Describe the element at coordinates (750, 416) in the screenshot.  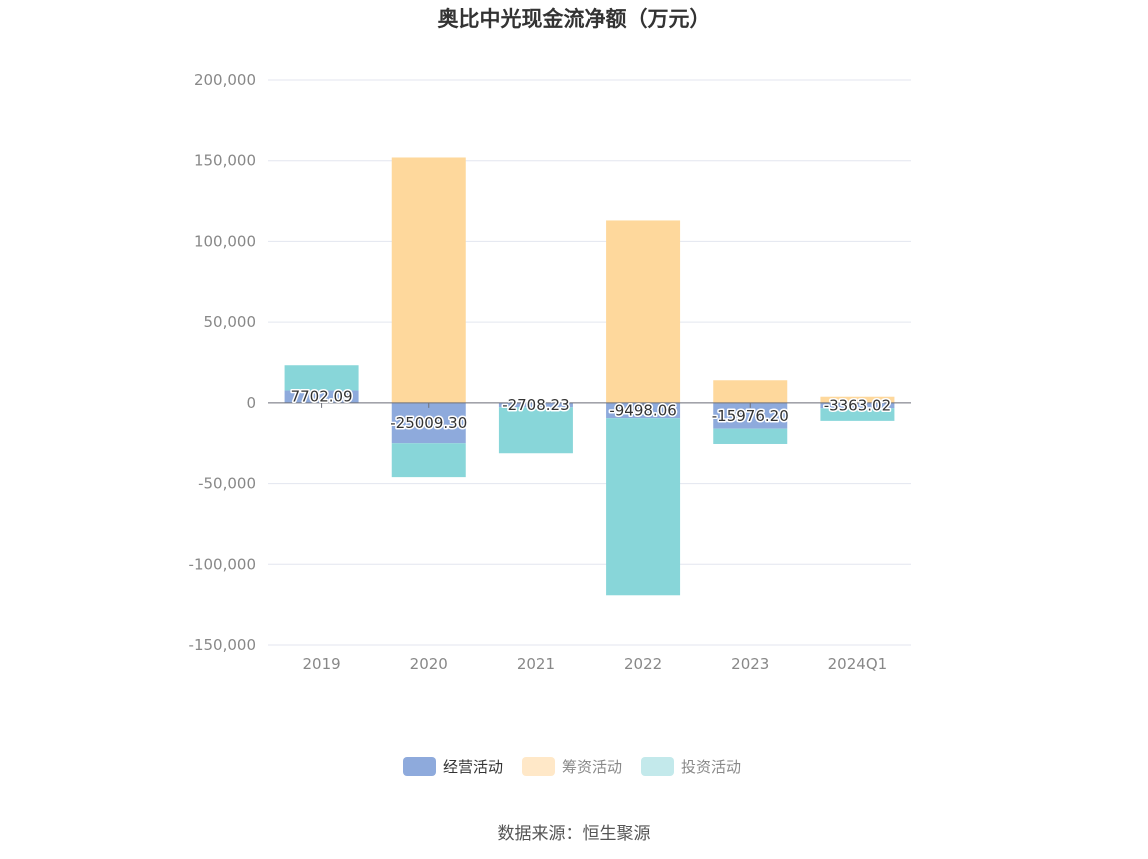
I see `data-label: -15976.20` at that location.